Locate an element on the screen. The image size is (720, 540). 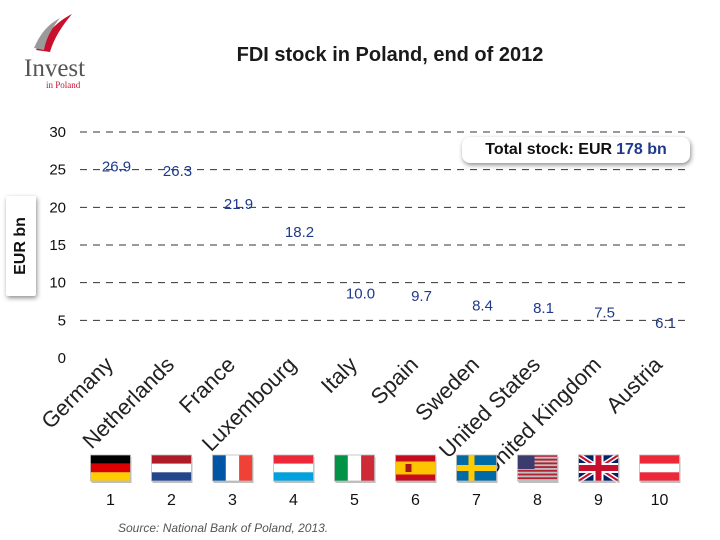
rank-label: 4 is located at coordinates (293, 500).